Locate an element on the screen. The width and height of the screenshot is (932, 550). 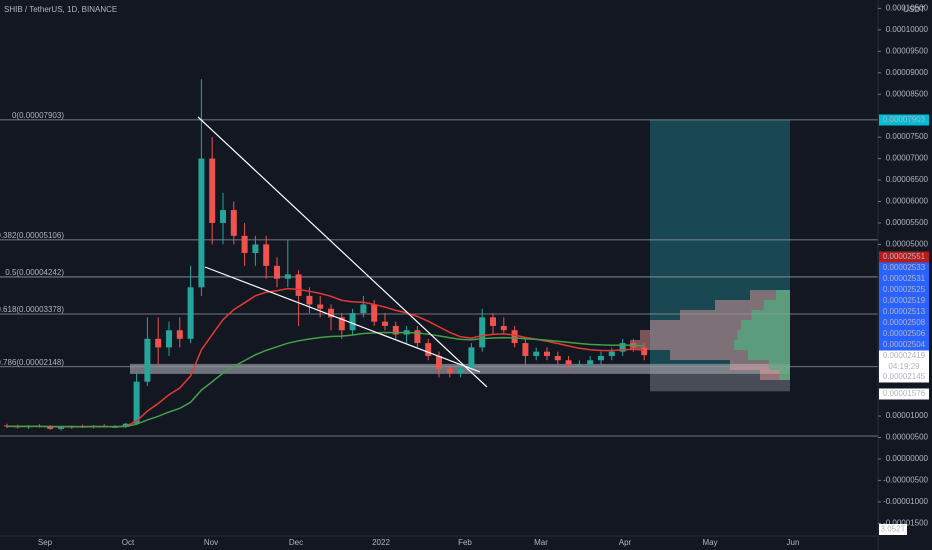
currency: USDT is located at coordinates (914, 9).